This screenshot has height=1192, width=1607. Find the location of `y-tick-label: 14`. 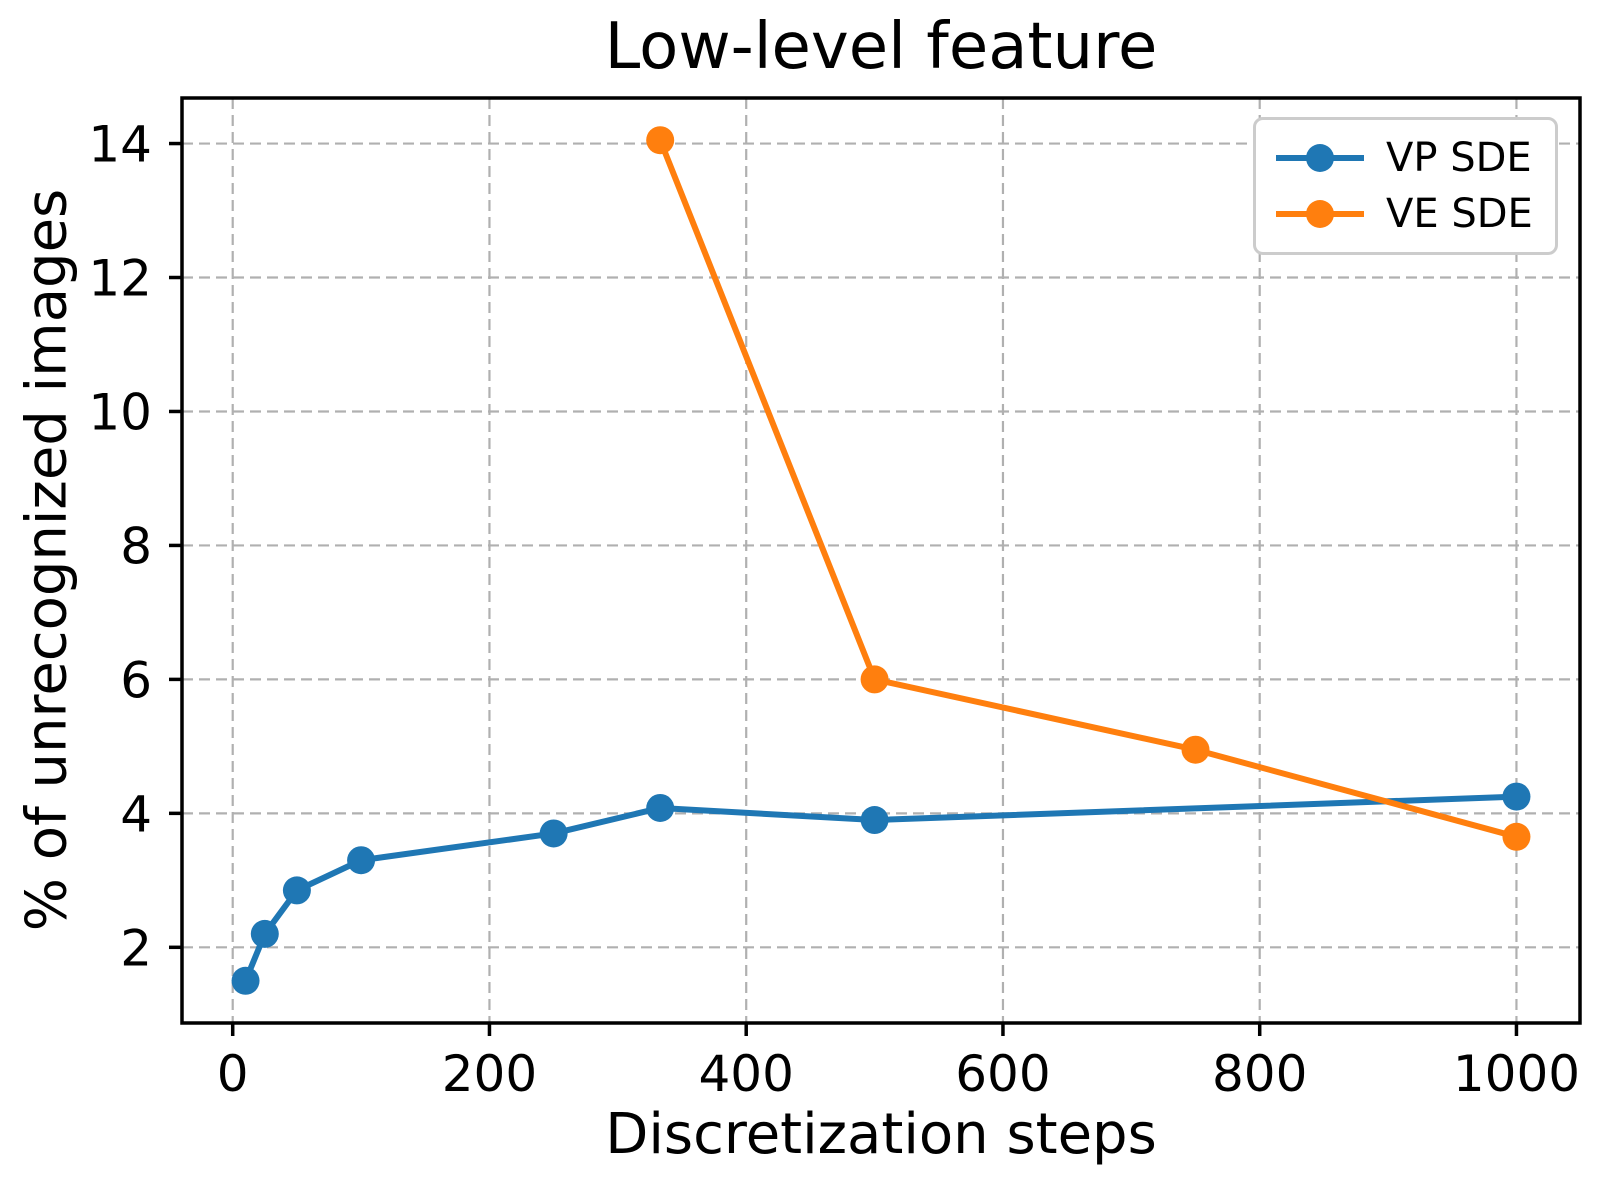

y-tick-label: 14 is located at coordinates (120, 145).